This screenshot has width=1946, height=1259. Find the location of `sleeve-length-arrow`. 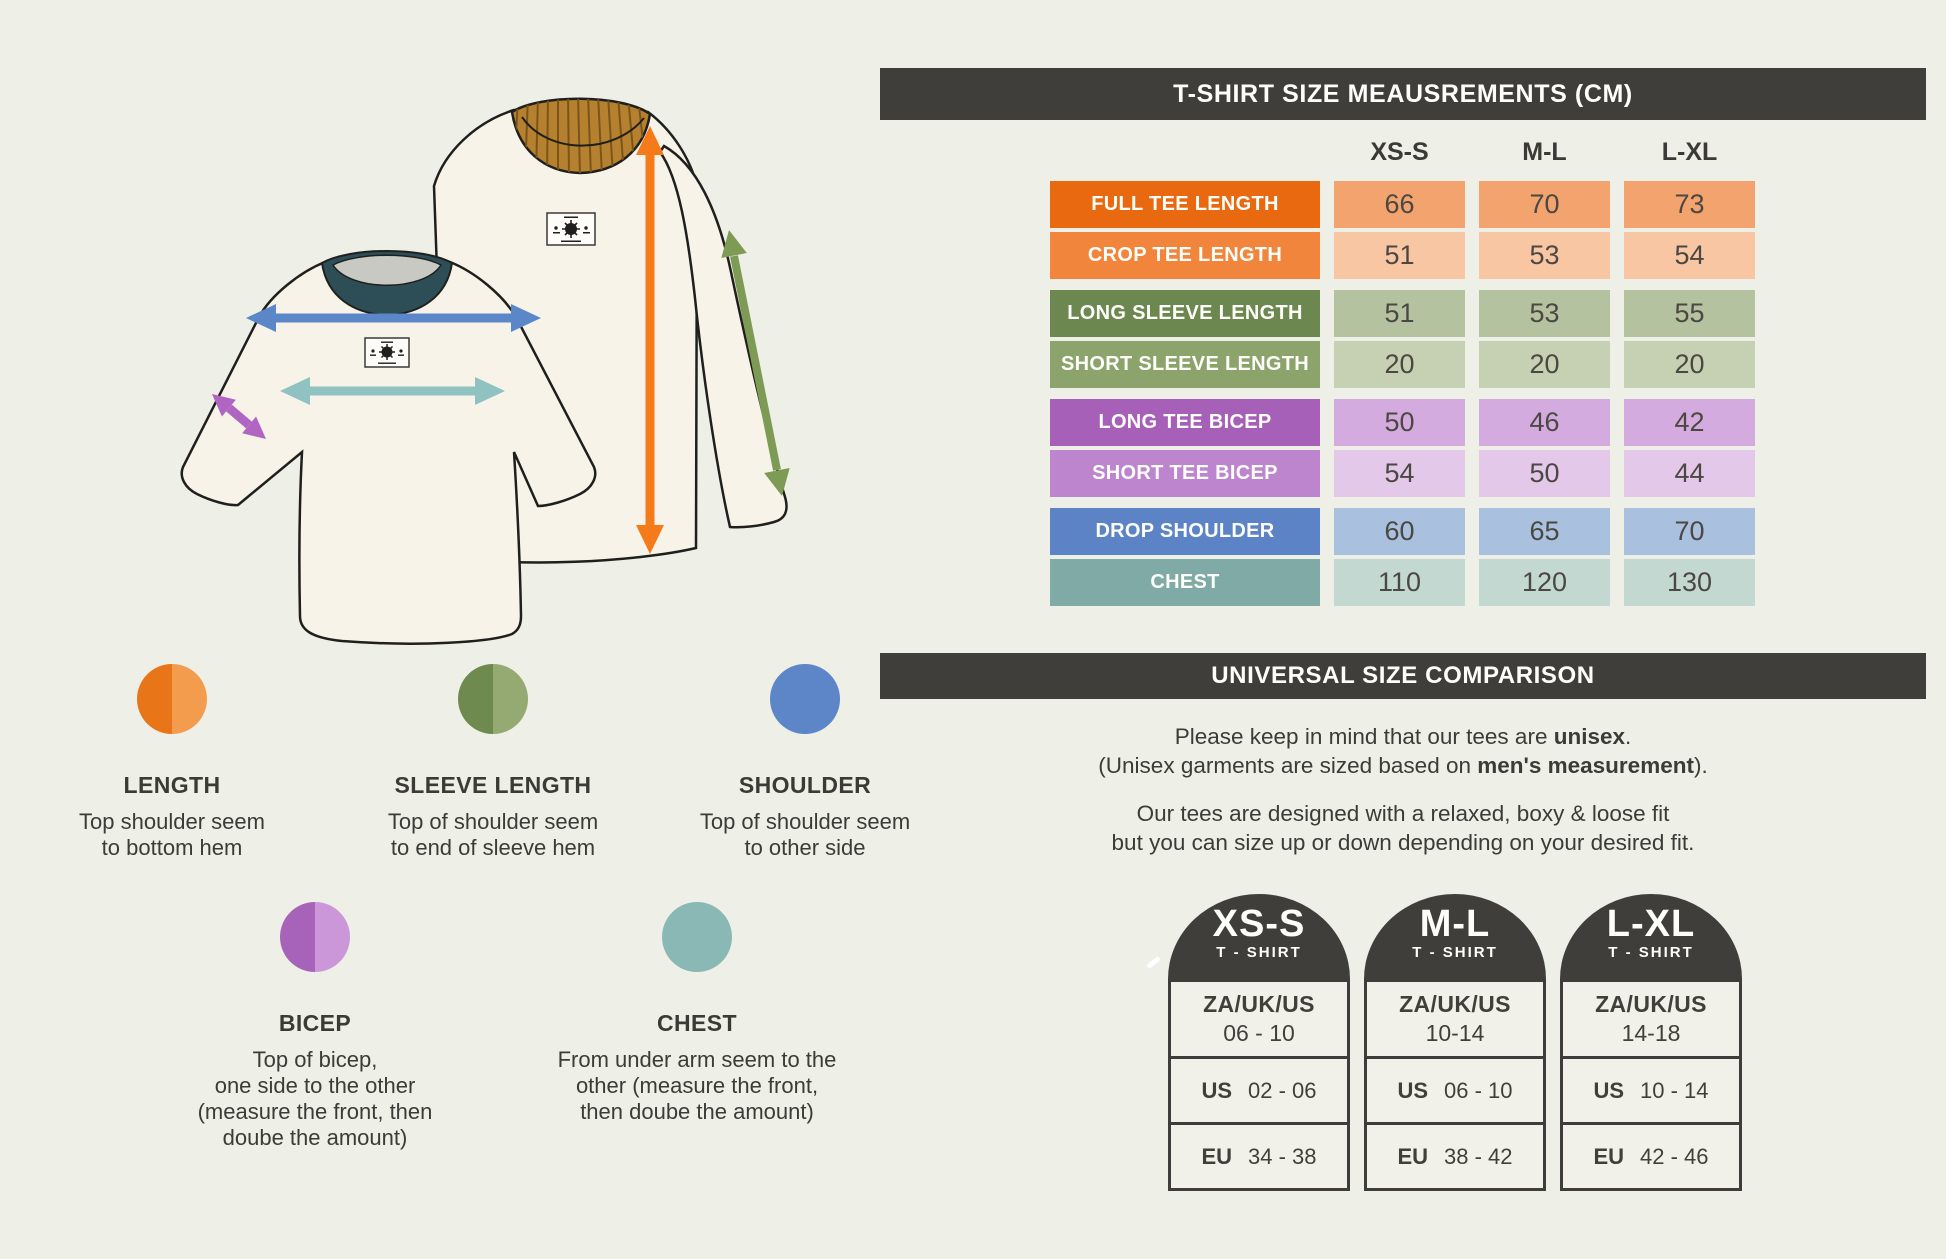

sleeve-length-arrow is located at coordinates (755, 363).